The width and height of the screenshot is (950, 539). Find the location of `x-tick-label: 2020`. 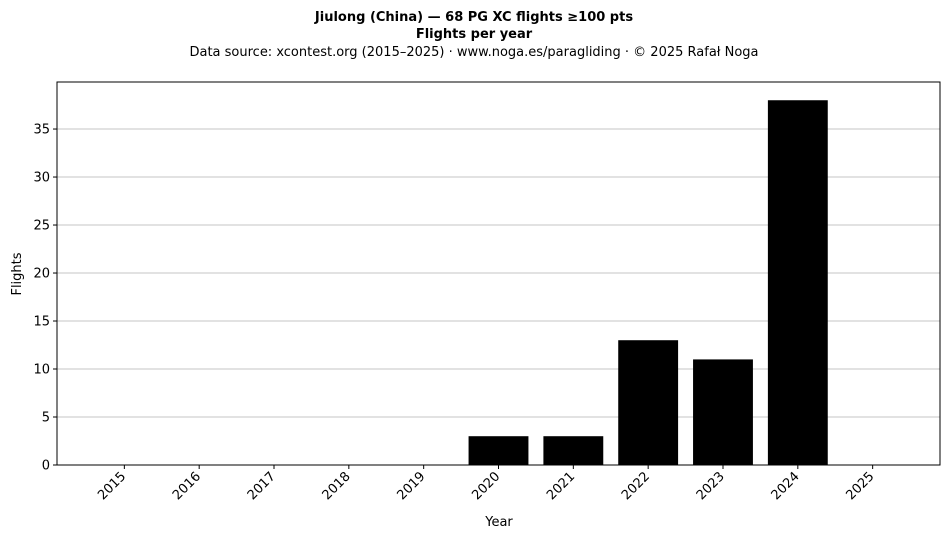

x-tick-label: 2020 is located at coordinates (486, 486).